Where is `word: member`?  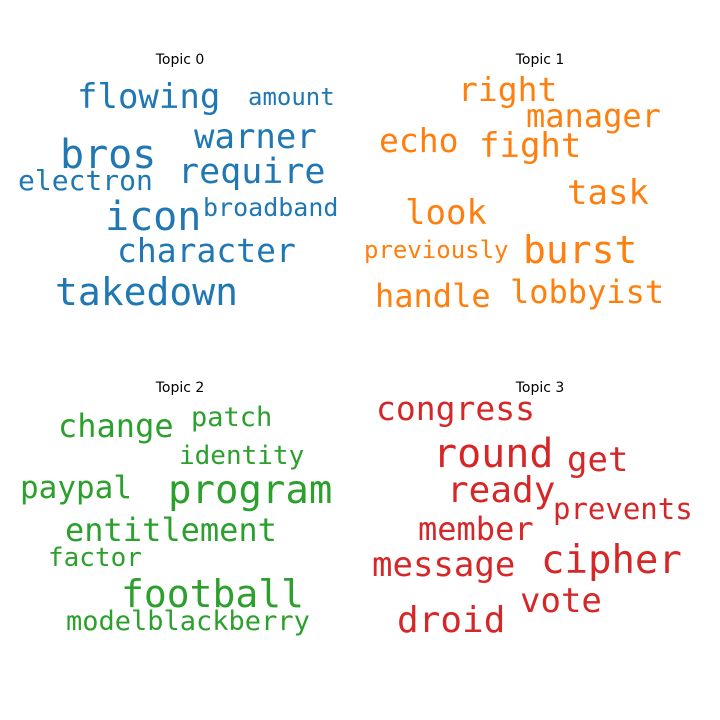 word: member is located at coordinates (476, 529).